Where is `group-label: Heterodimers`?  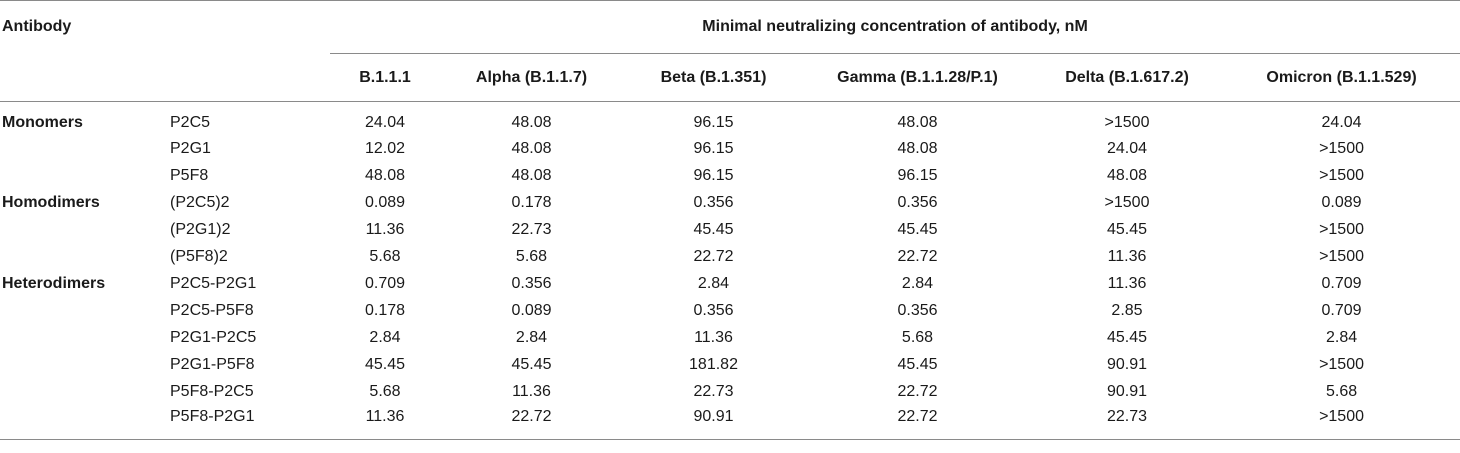
group-label: Heterodimers is located at coordinates (54, 283).